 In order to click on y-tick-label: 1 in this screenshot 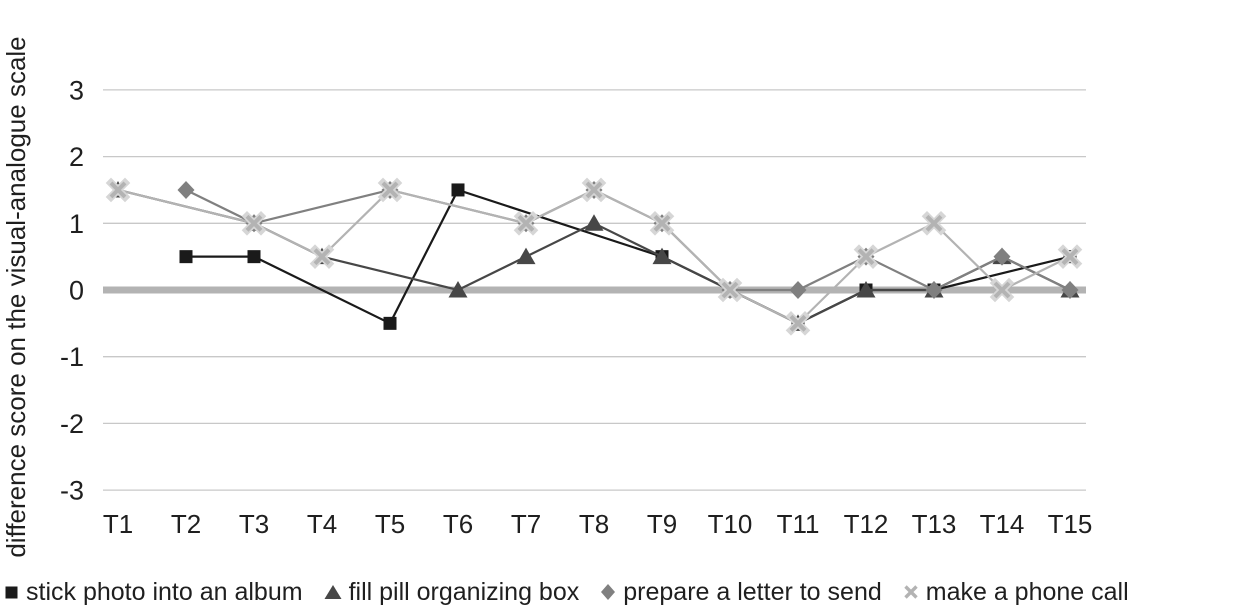, I will do `click(76, 224)`.